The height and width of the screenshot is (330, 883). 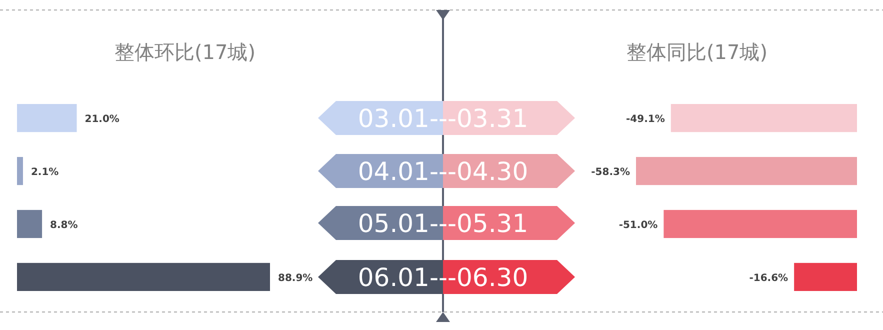 What do you see at coordinates (295, 278) in the screenshot?
I see `data-label: 88.9%` at bounding box center [295, 278].